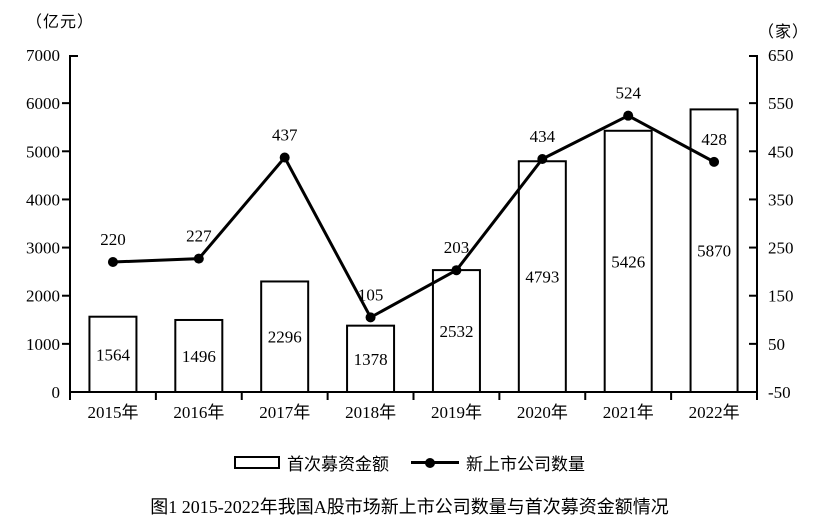  Describe the element at coordinates (257, 462) in the screenshot. I see `bar-swatch-icon` at that location.